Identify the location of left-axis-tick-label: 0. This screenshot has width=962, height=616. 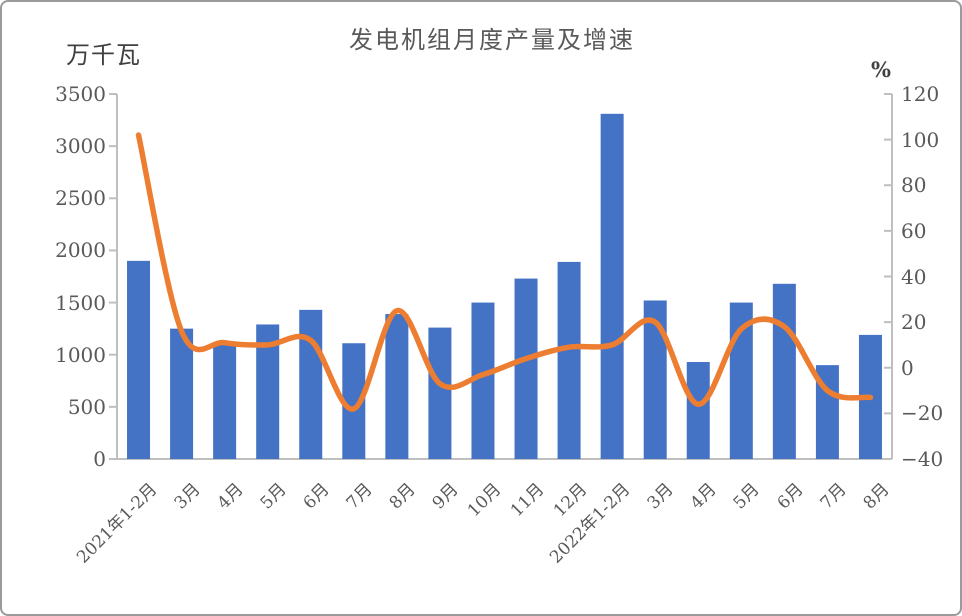
(99, 459).